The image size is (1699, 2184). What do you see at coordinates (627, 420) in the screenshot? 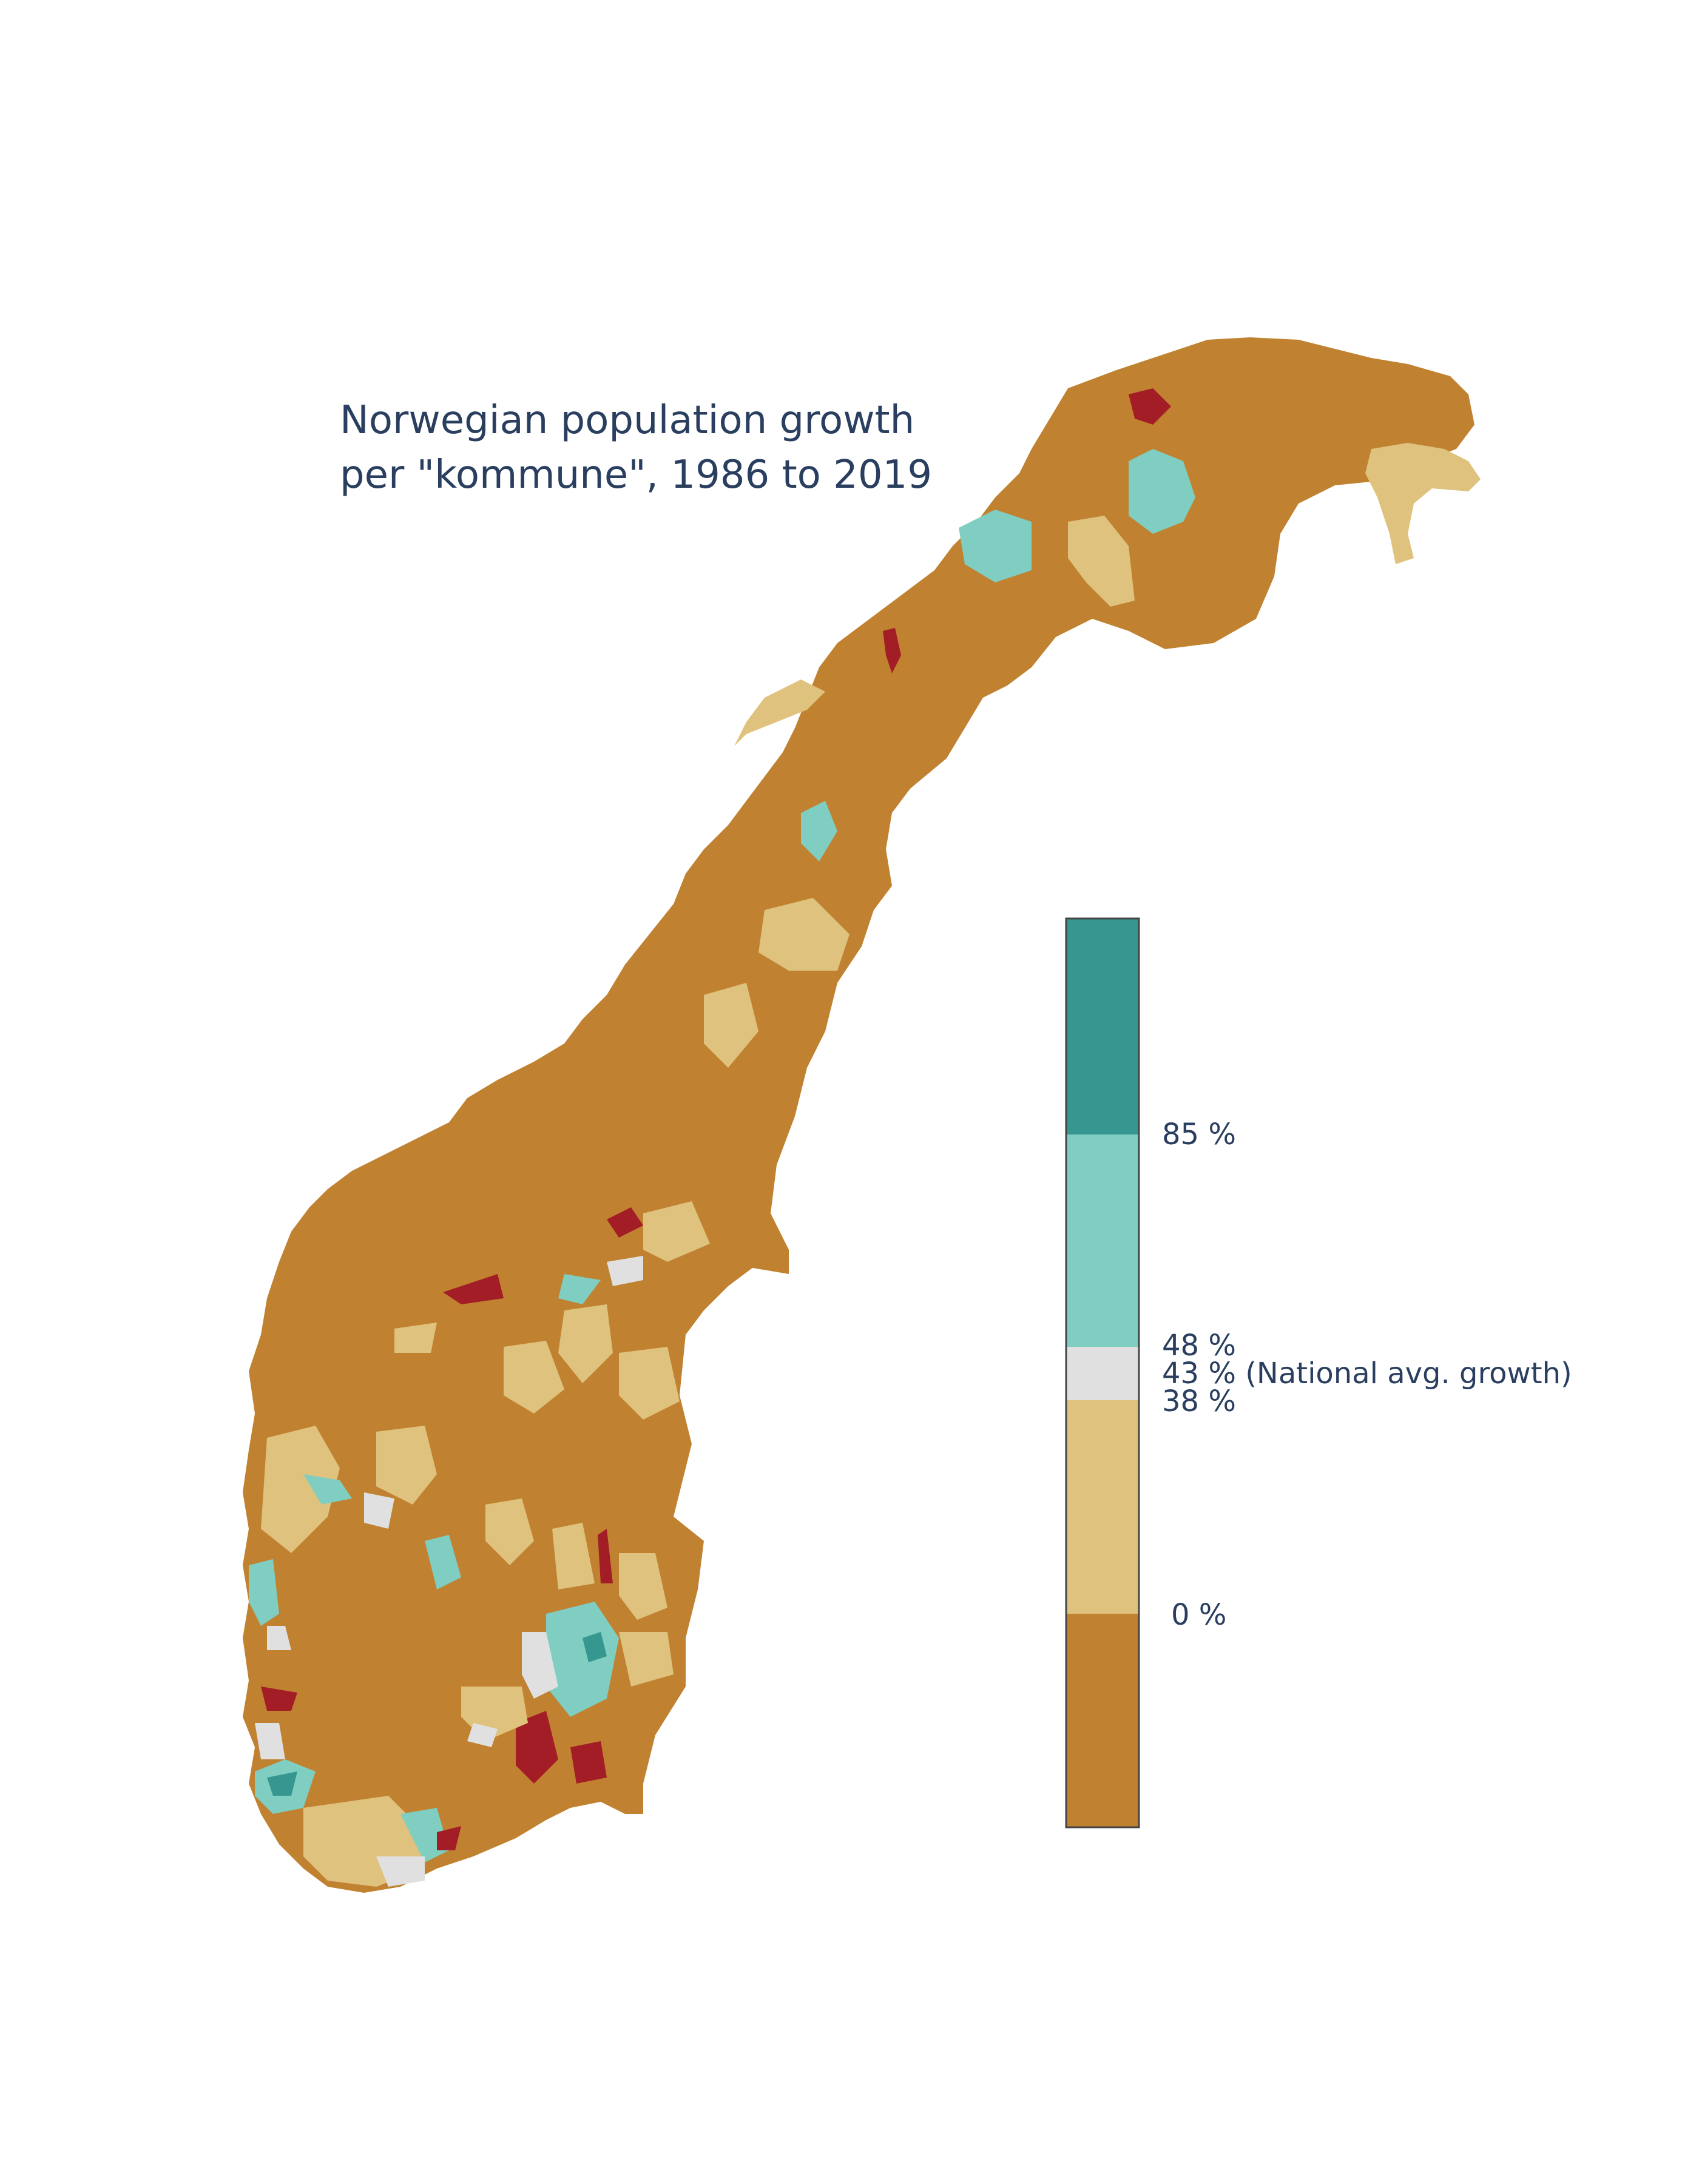
I see `map-title-line-1: Norwegian population growth` at bounding box center [627, 420].